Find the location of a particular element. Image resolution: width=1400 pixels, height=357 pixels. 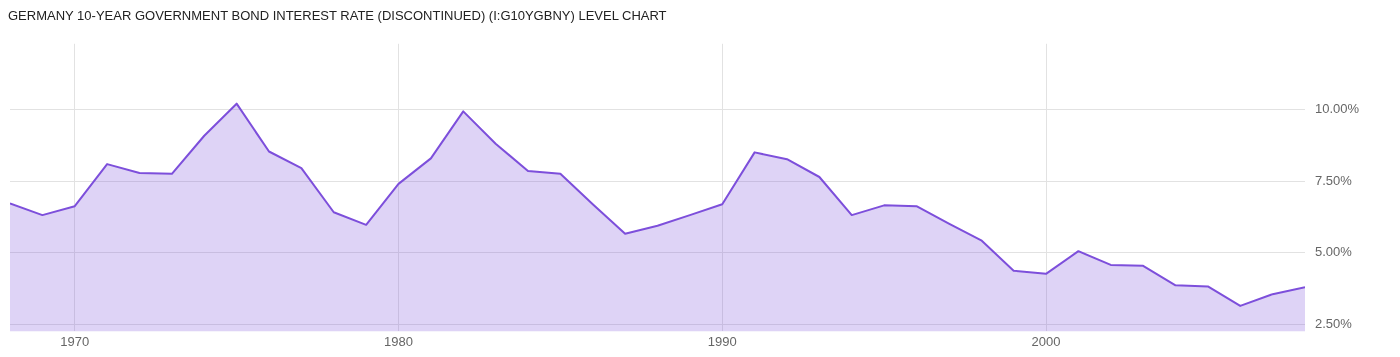

x-tick-label: 1990 is located at coordinates (722, 341).